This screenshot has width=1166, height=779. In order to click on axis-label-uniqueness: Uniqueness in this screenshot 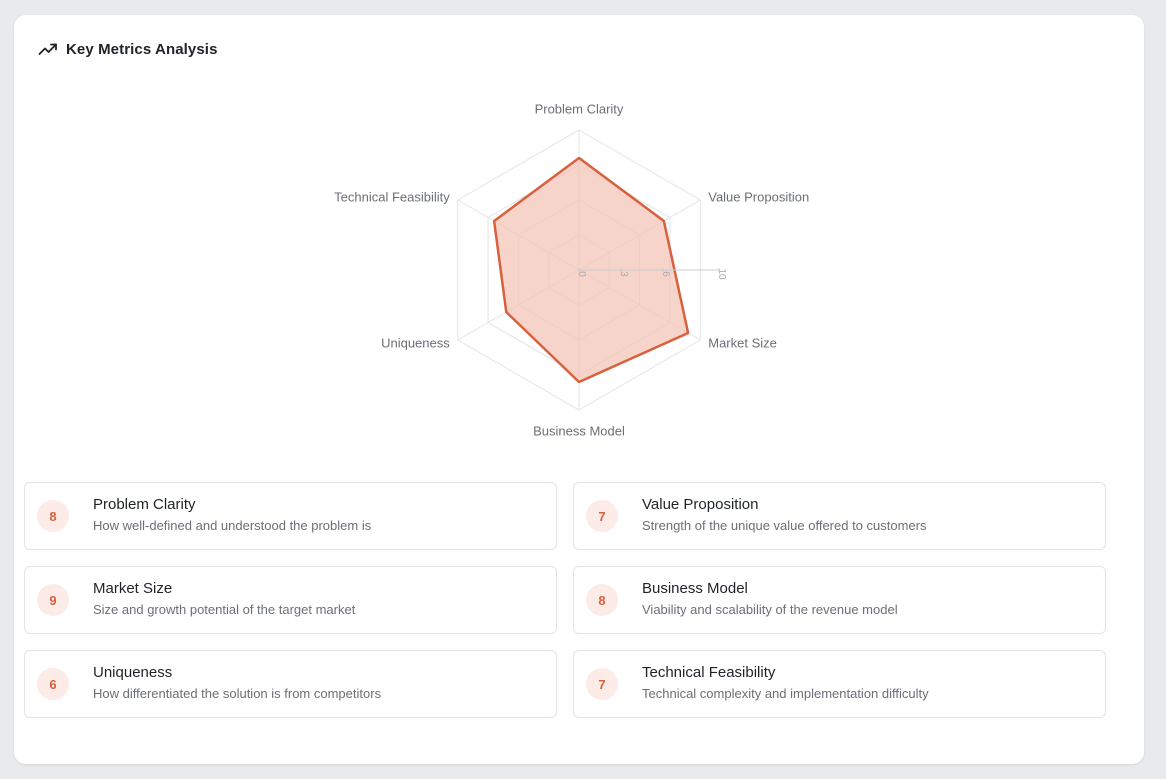, I will do `click(415, 342)`.